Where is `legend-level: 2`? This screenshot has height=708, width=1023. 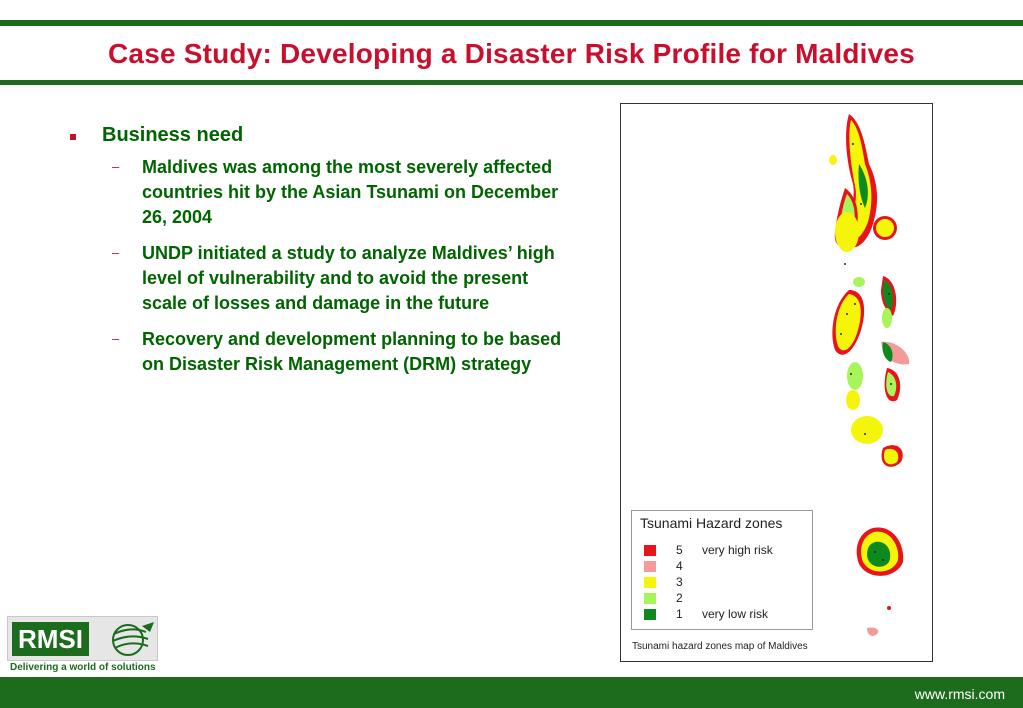 legend-level: 2 is located at coordinates (679, 598).